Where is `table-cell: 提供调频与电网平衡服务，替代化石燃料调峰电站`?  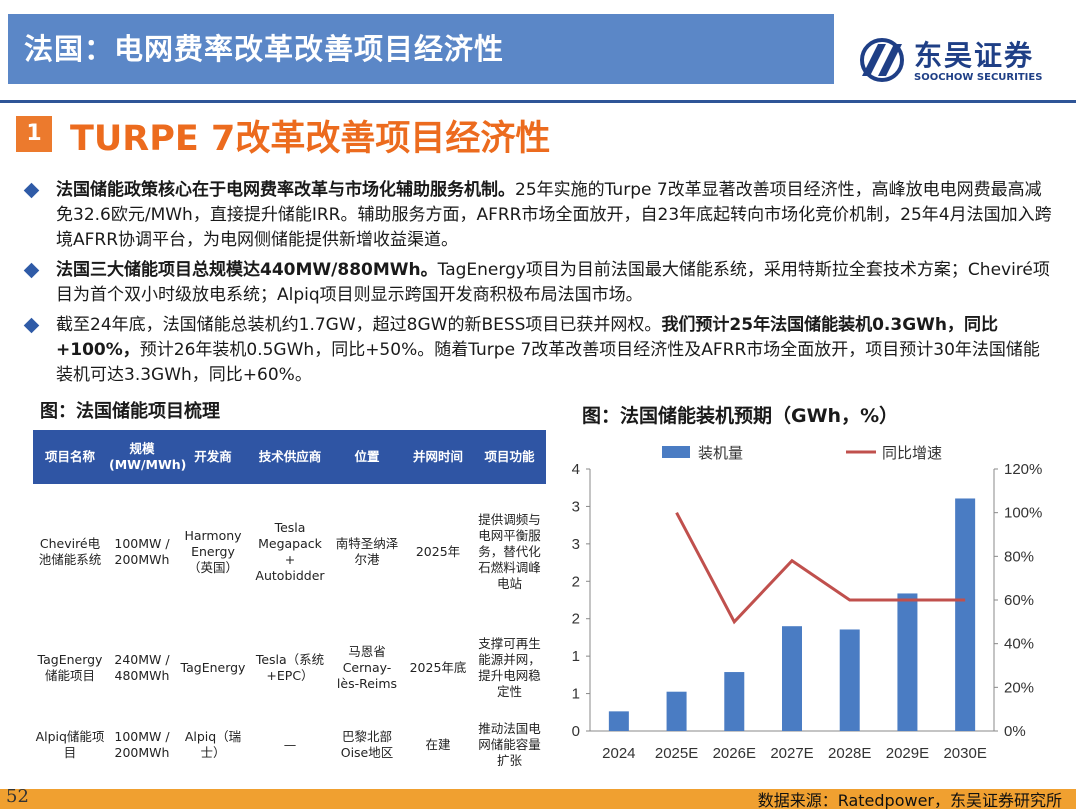 table-cell: 提供调频与电网平衡服务，替代化石燃料调峰电站 is located at coordinates (509, 551).